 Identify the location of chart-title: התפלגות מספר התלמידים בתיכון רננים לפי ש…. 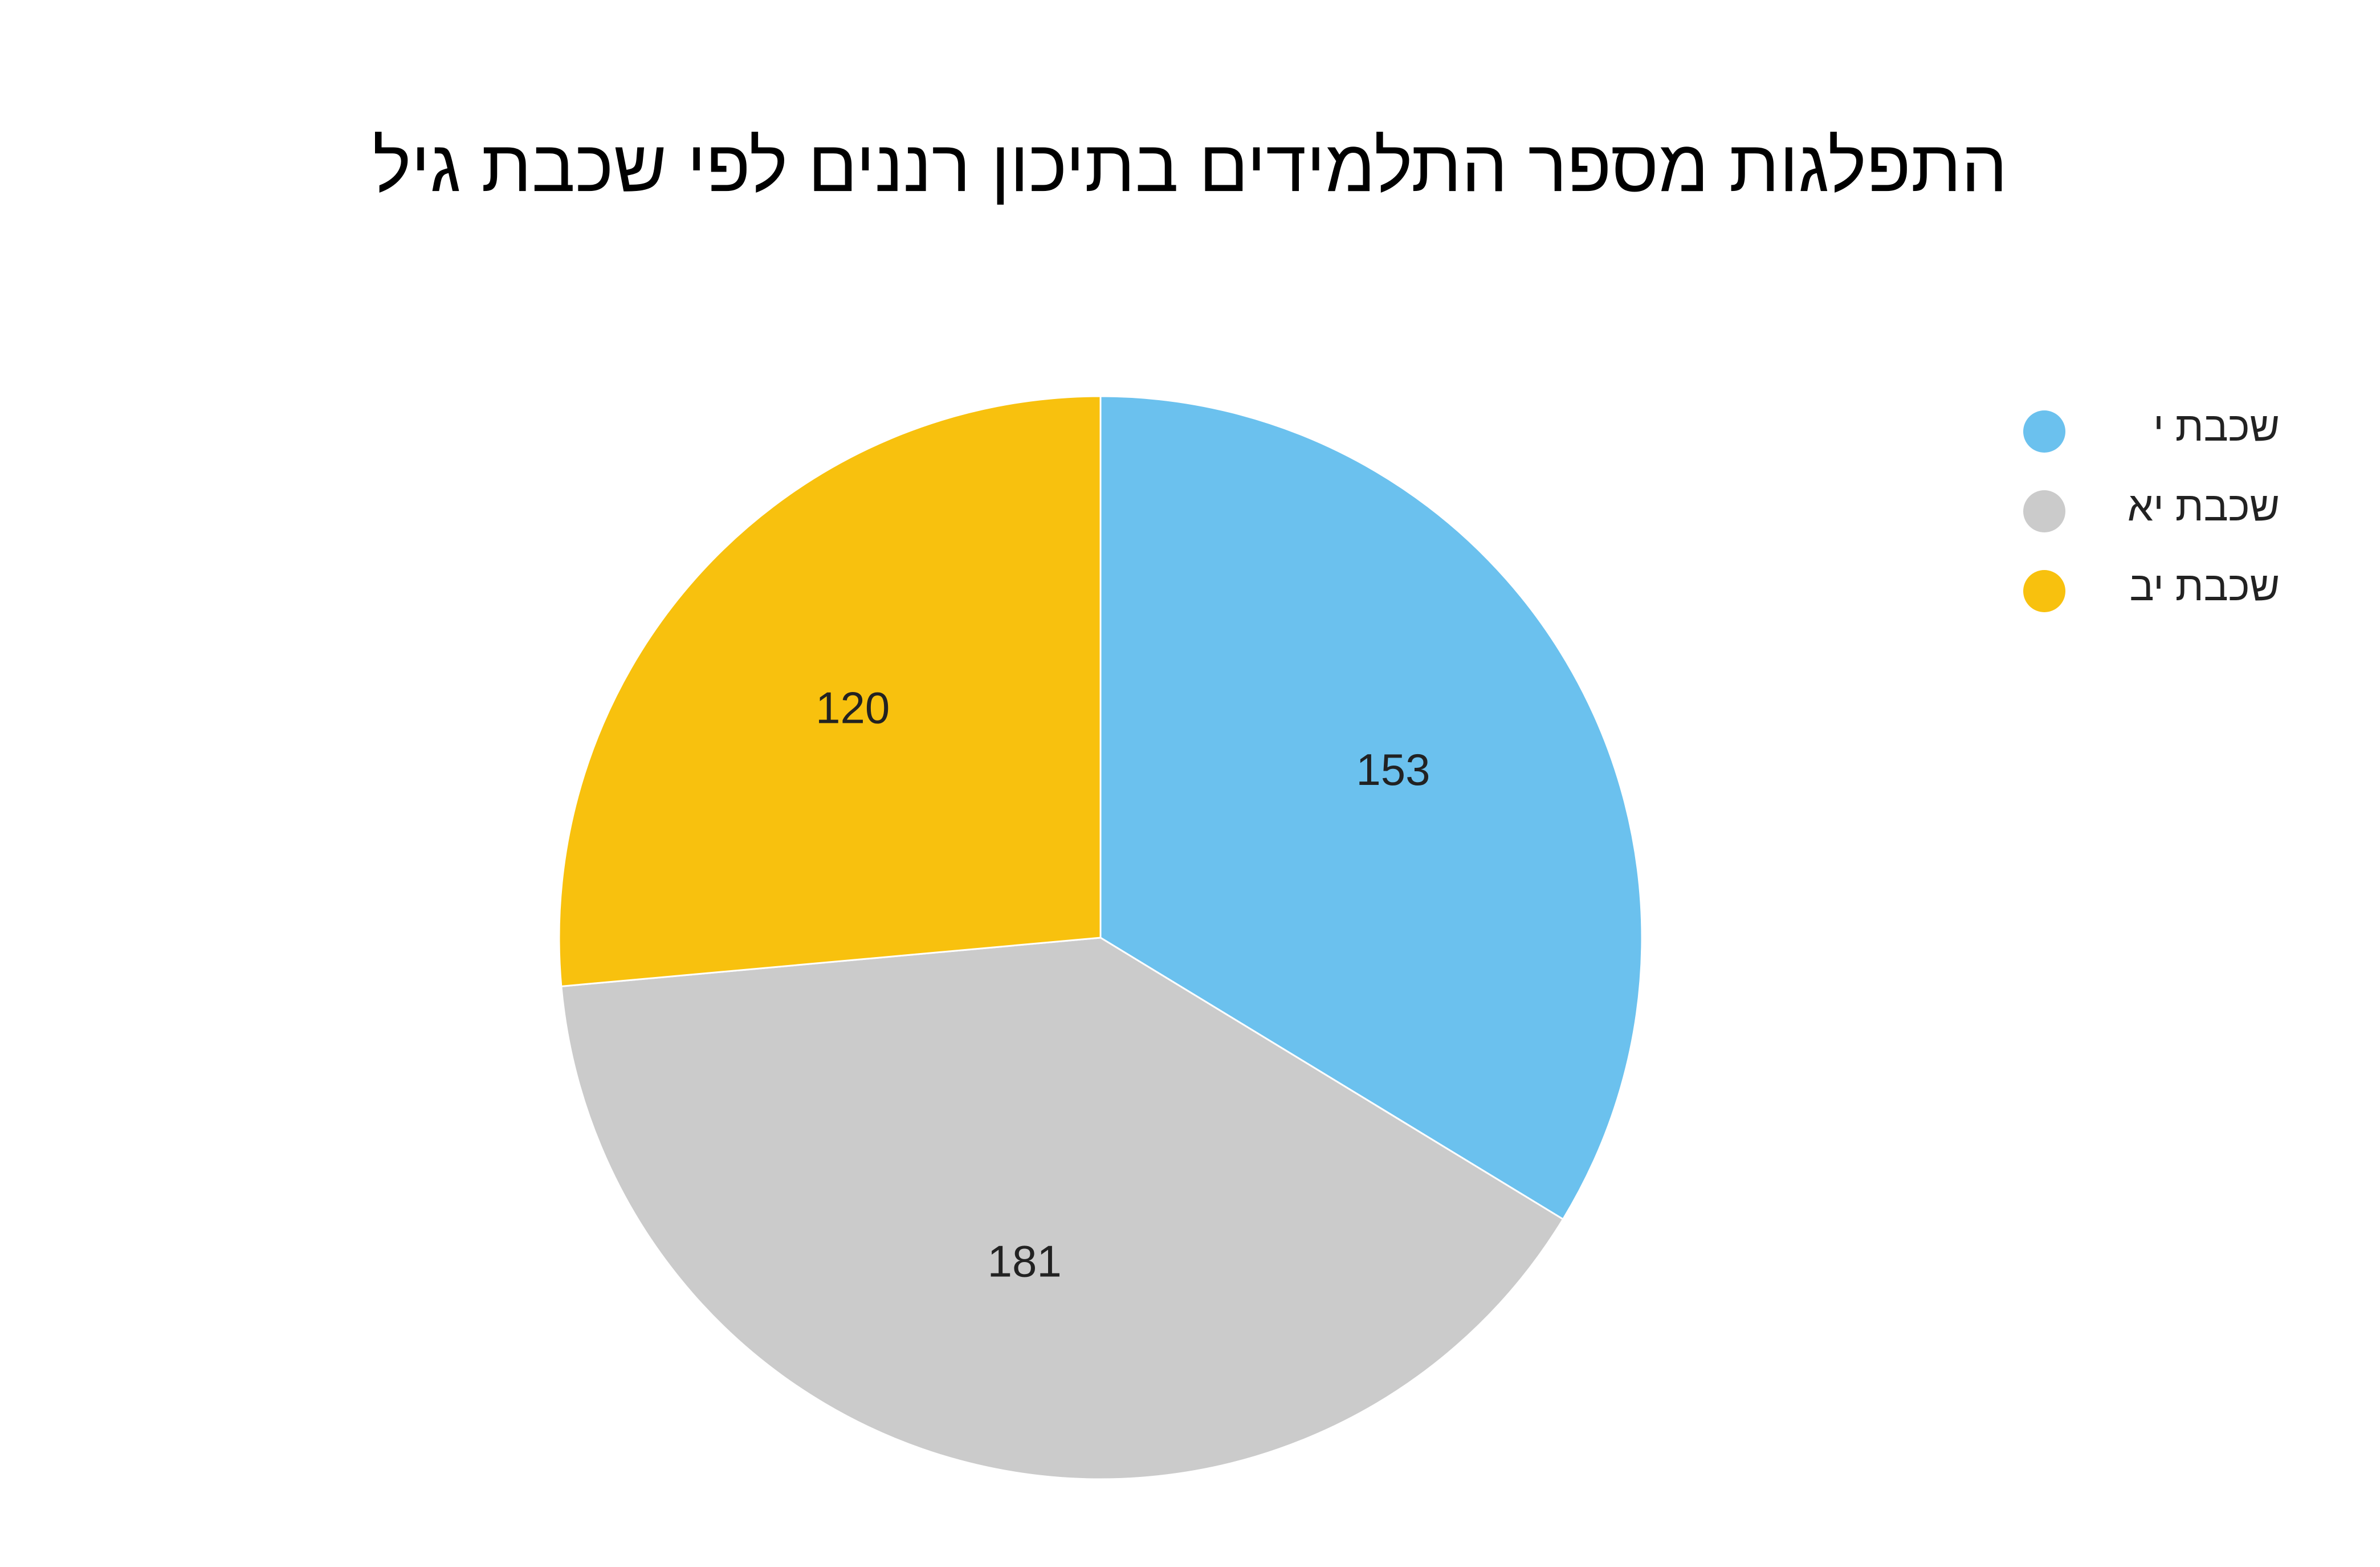
(1190, 166).